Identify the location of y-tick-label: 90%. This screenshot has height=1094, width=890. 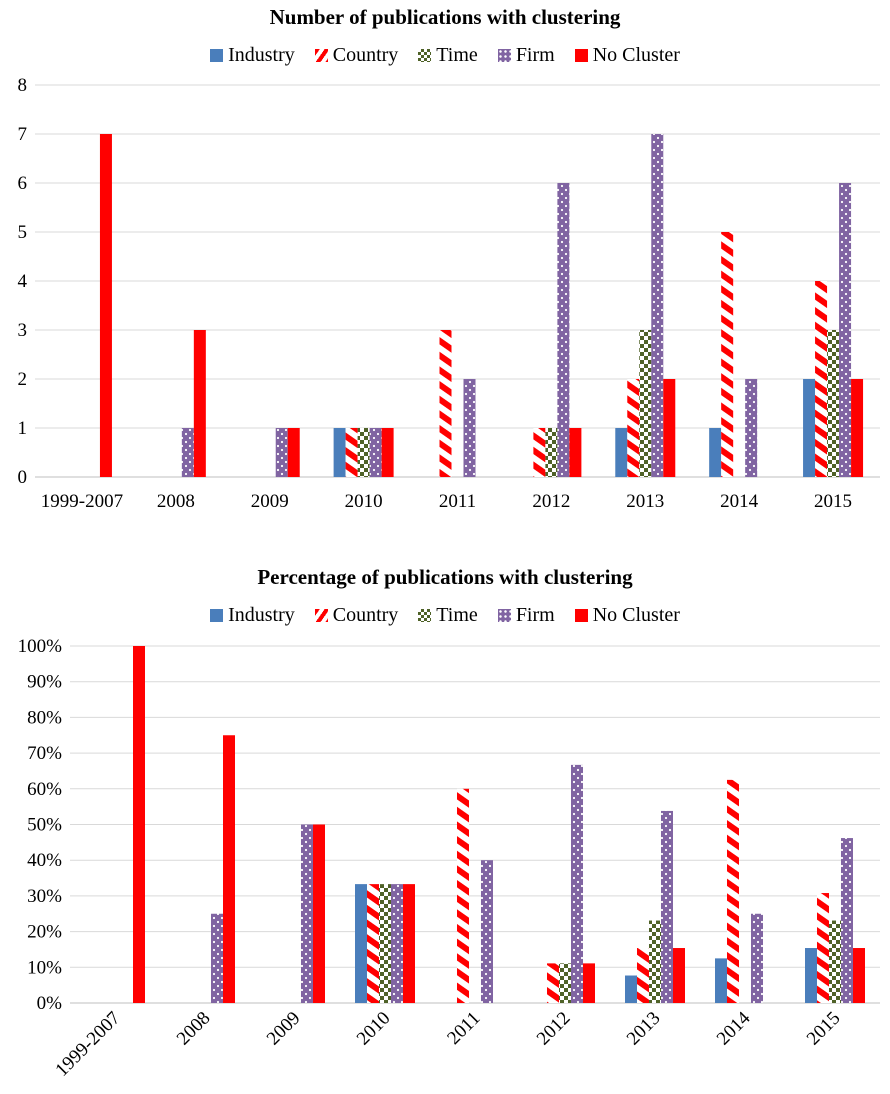
(44, 682).